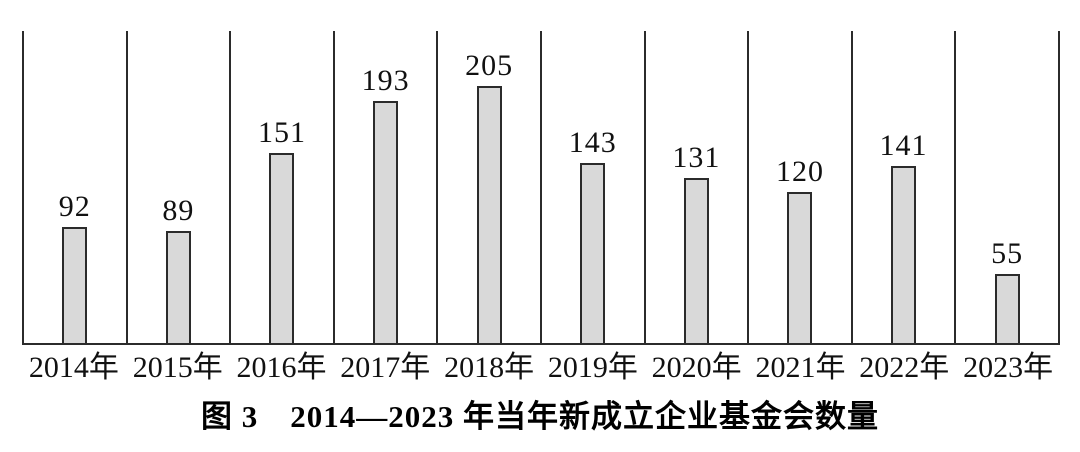  What do you see at coordinates (385, 367) in the screenshot?
I see `x-axis-label-2017年: 2017年` at bounding box center [385, 367].